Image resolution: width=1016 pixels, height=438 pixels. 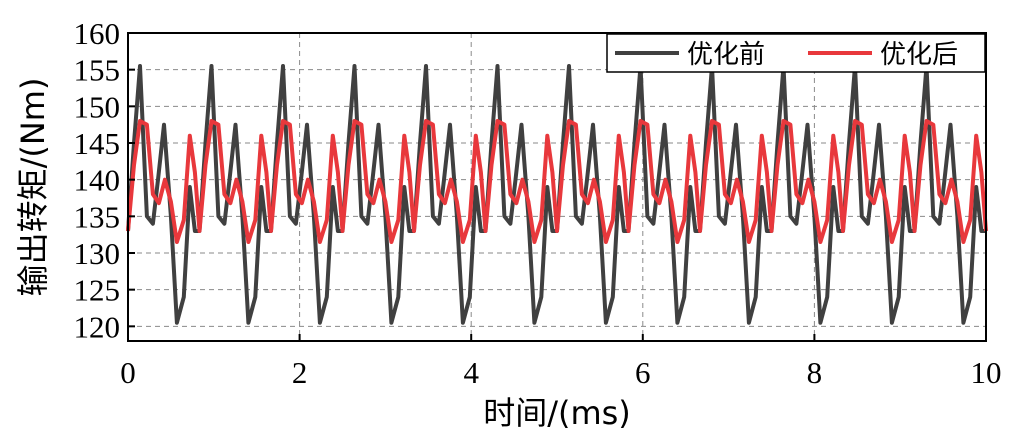 What do you see at coordinates (97, 70) in the screenshot?
I see `y-tick-label: 155` at bounding box center [97, 70].